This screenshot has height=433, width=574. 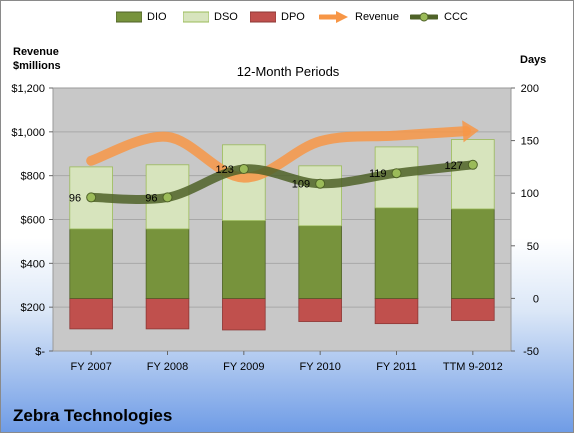 What do you see at coordinates (530, 194) in the screenshot?
I see `right-axis-tick-label: 100` at bounding box center [530, 194].